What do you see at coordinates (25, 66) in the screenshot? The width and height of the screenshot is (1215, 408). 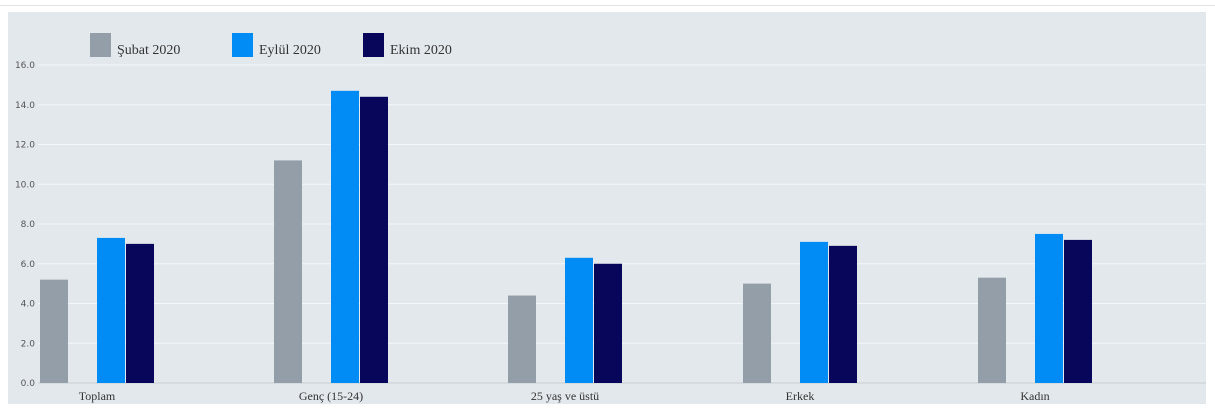 I see `y-tick-label: 16.0` at bounding box center [25, 66].